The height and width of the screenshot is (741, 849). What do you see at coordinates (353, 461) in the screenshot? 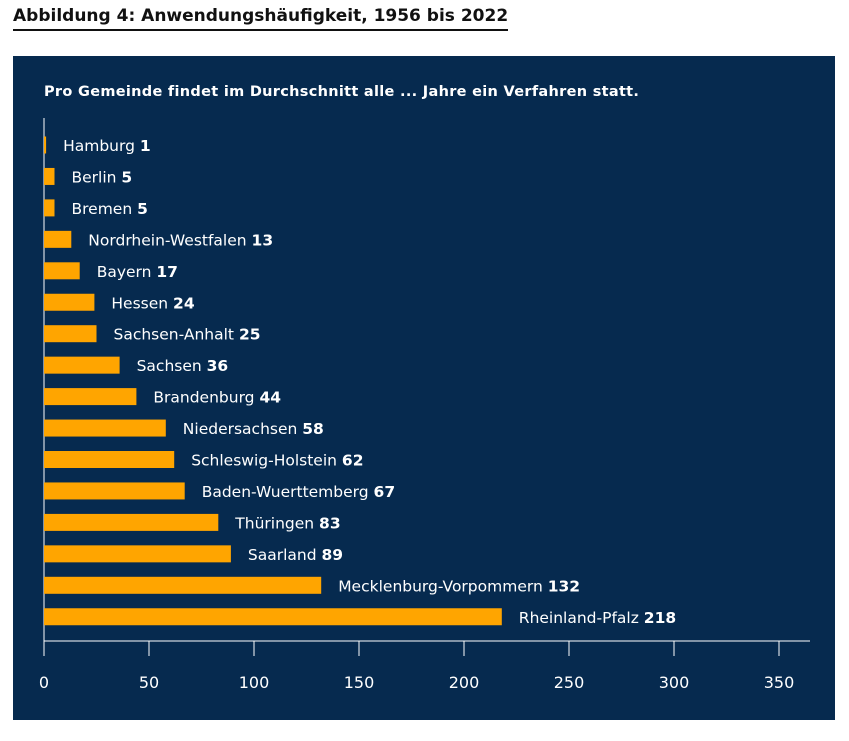
I see `value-label: 62` at bounding box center [353, 461].